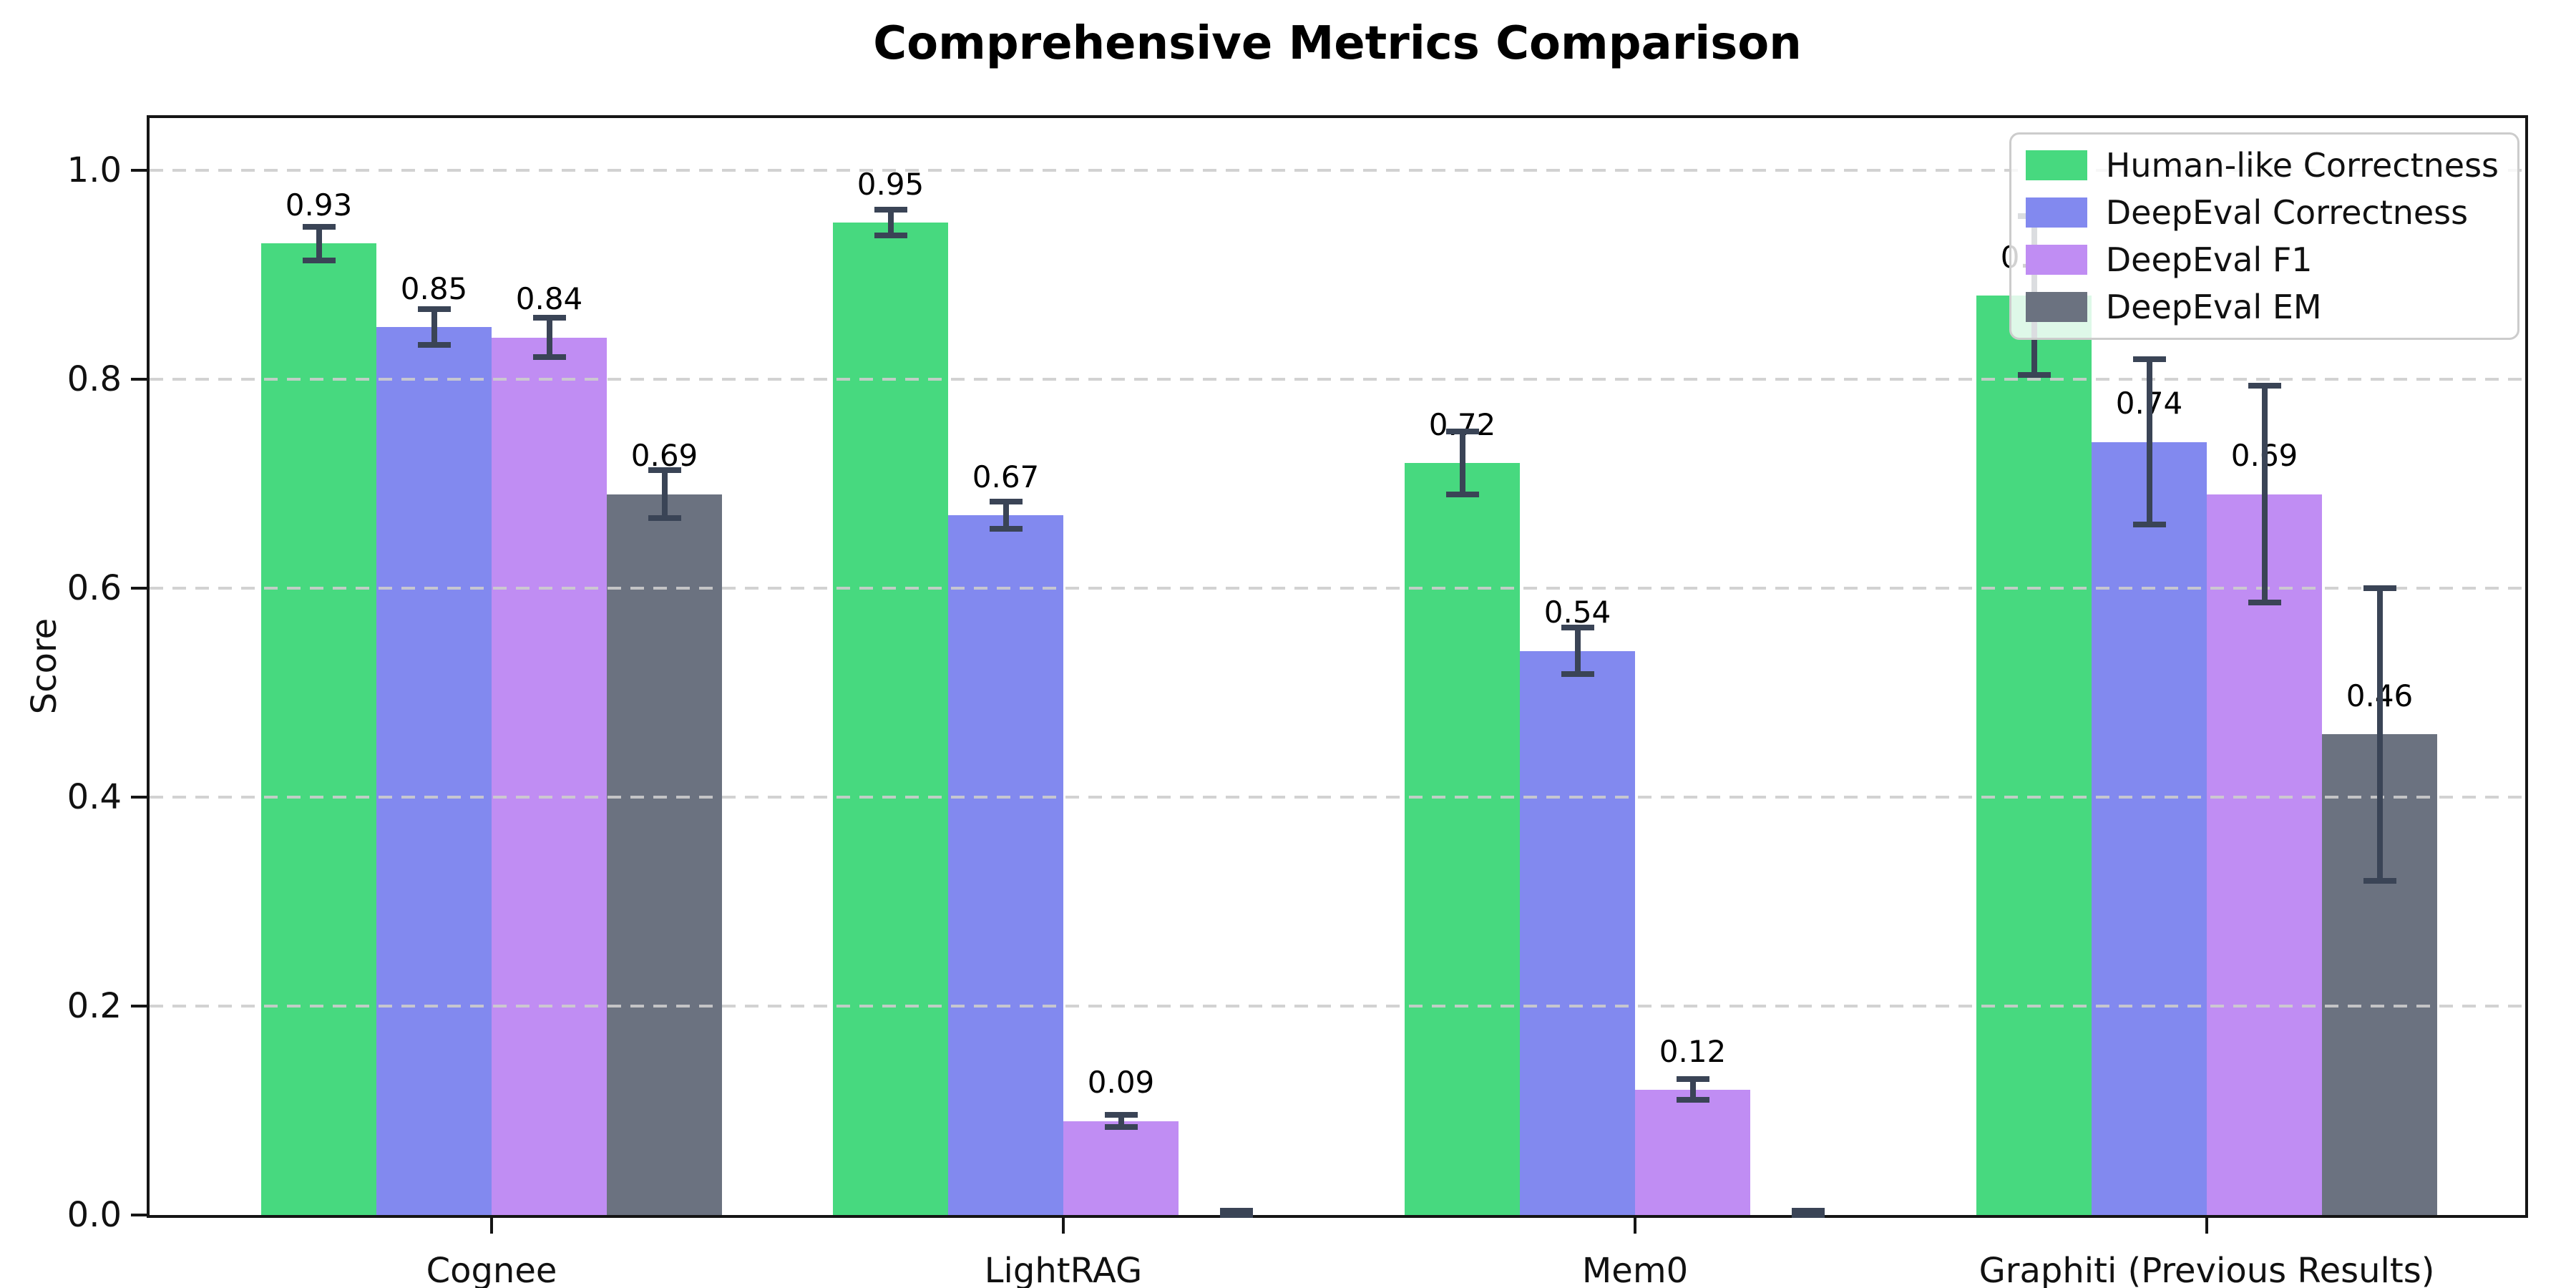 The width and height of the screenshot is (2576, 1288). Describe the element at coordinates (434, 288) in the screenshot. I see `bar-value-label: 0.85` at that location.